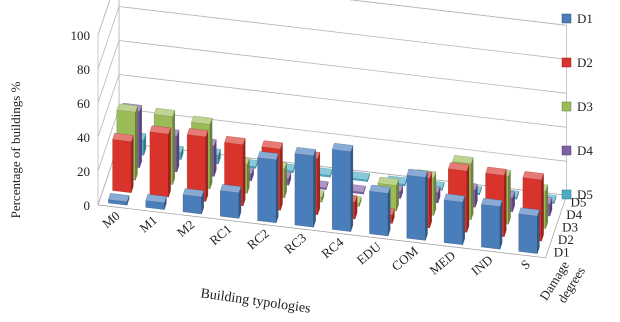  I want to click on x-tick-label: RC4, so click(332, 247).